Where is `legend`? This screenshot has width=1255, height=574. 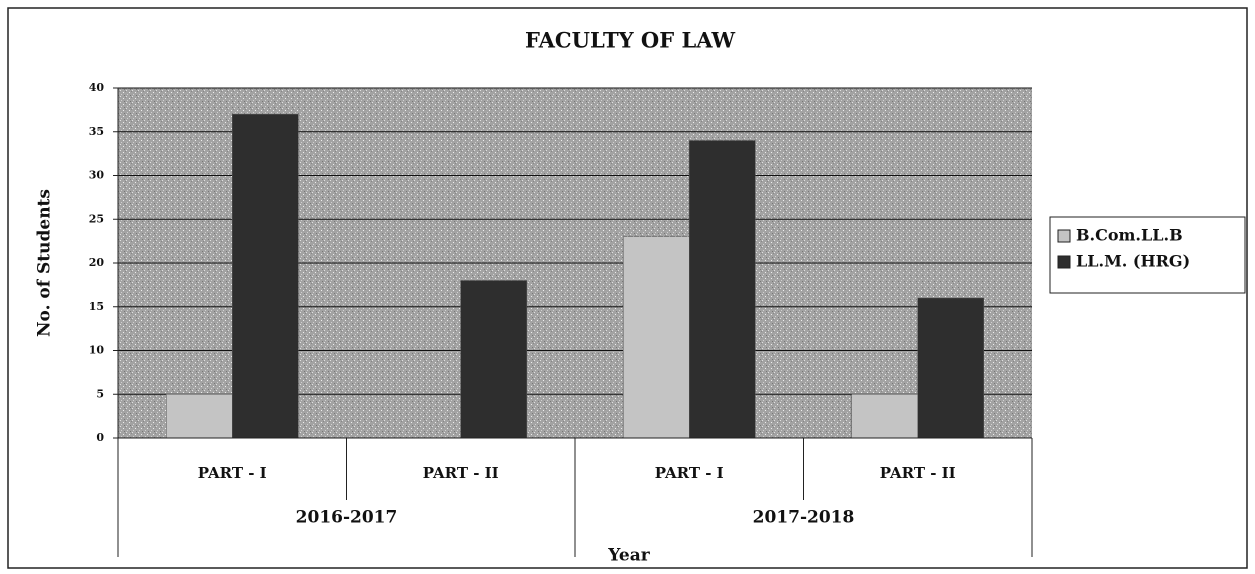 legend is located at coordinates (1147, 255).